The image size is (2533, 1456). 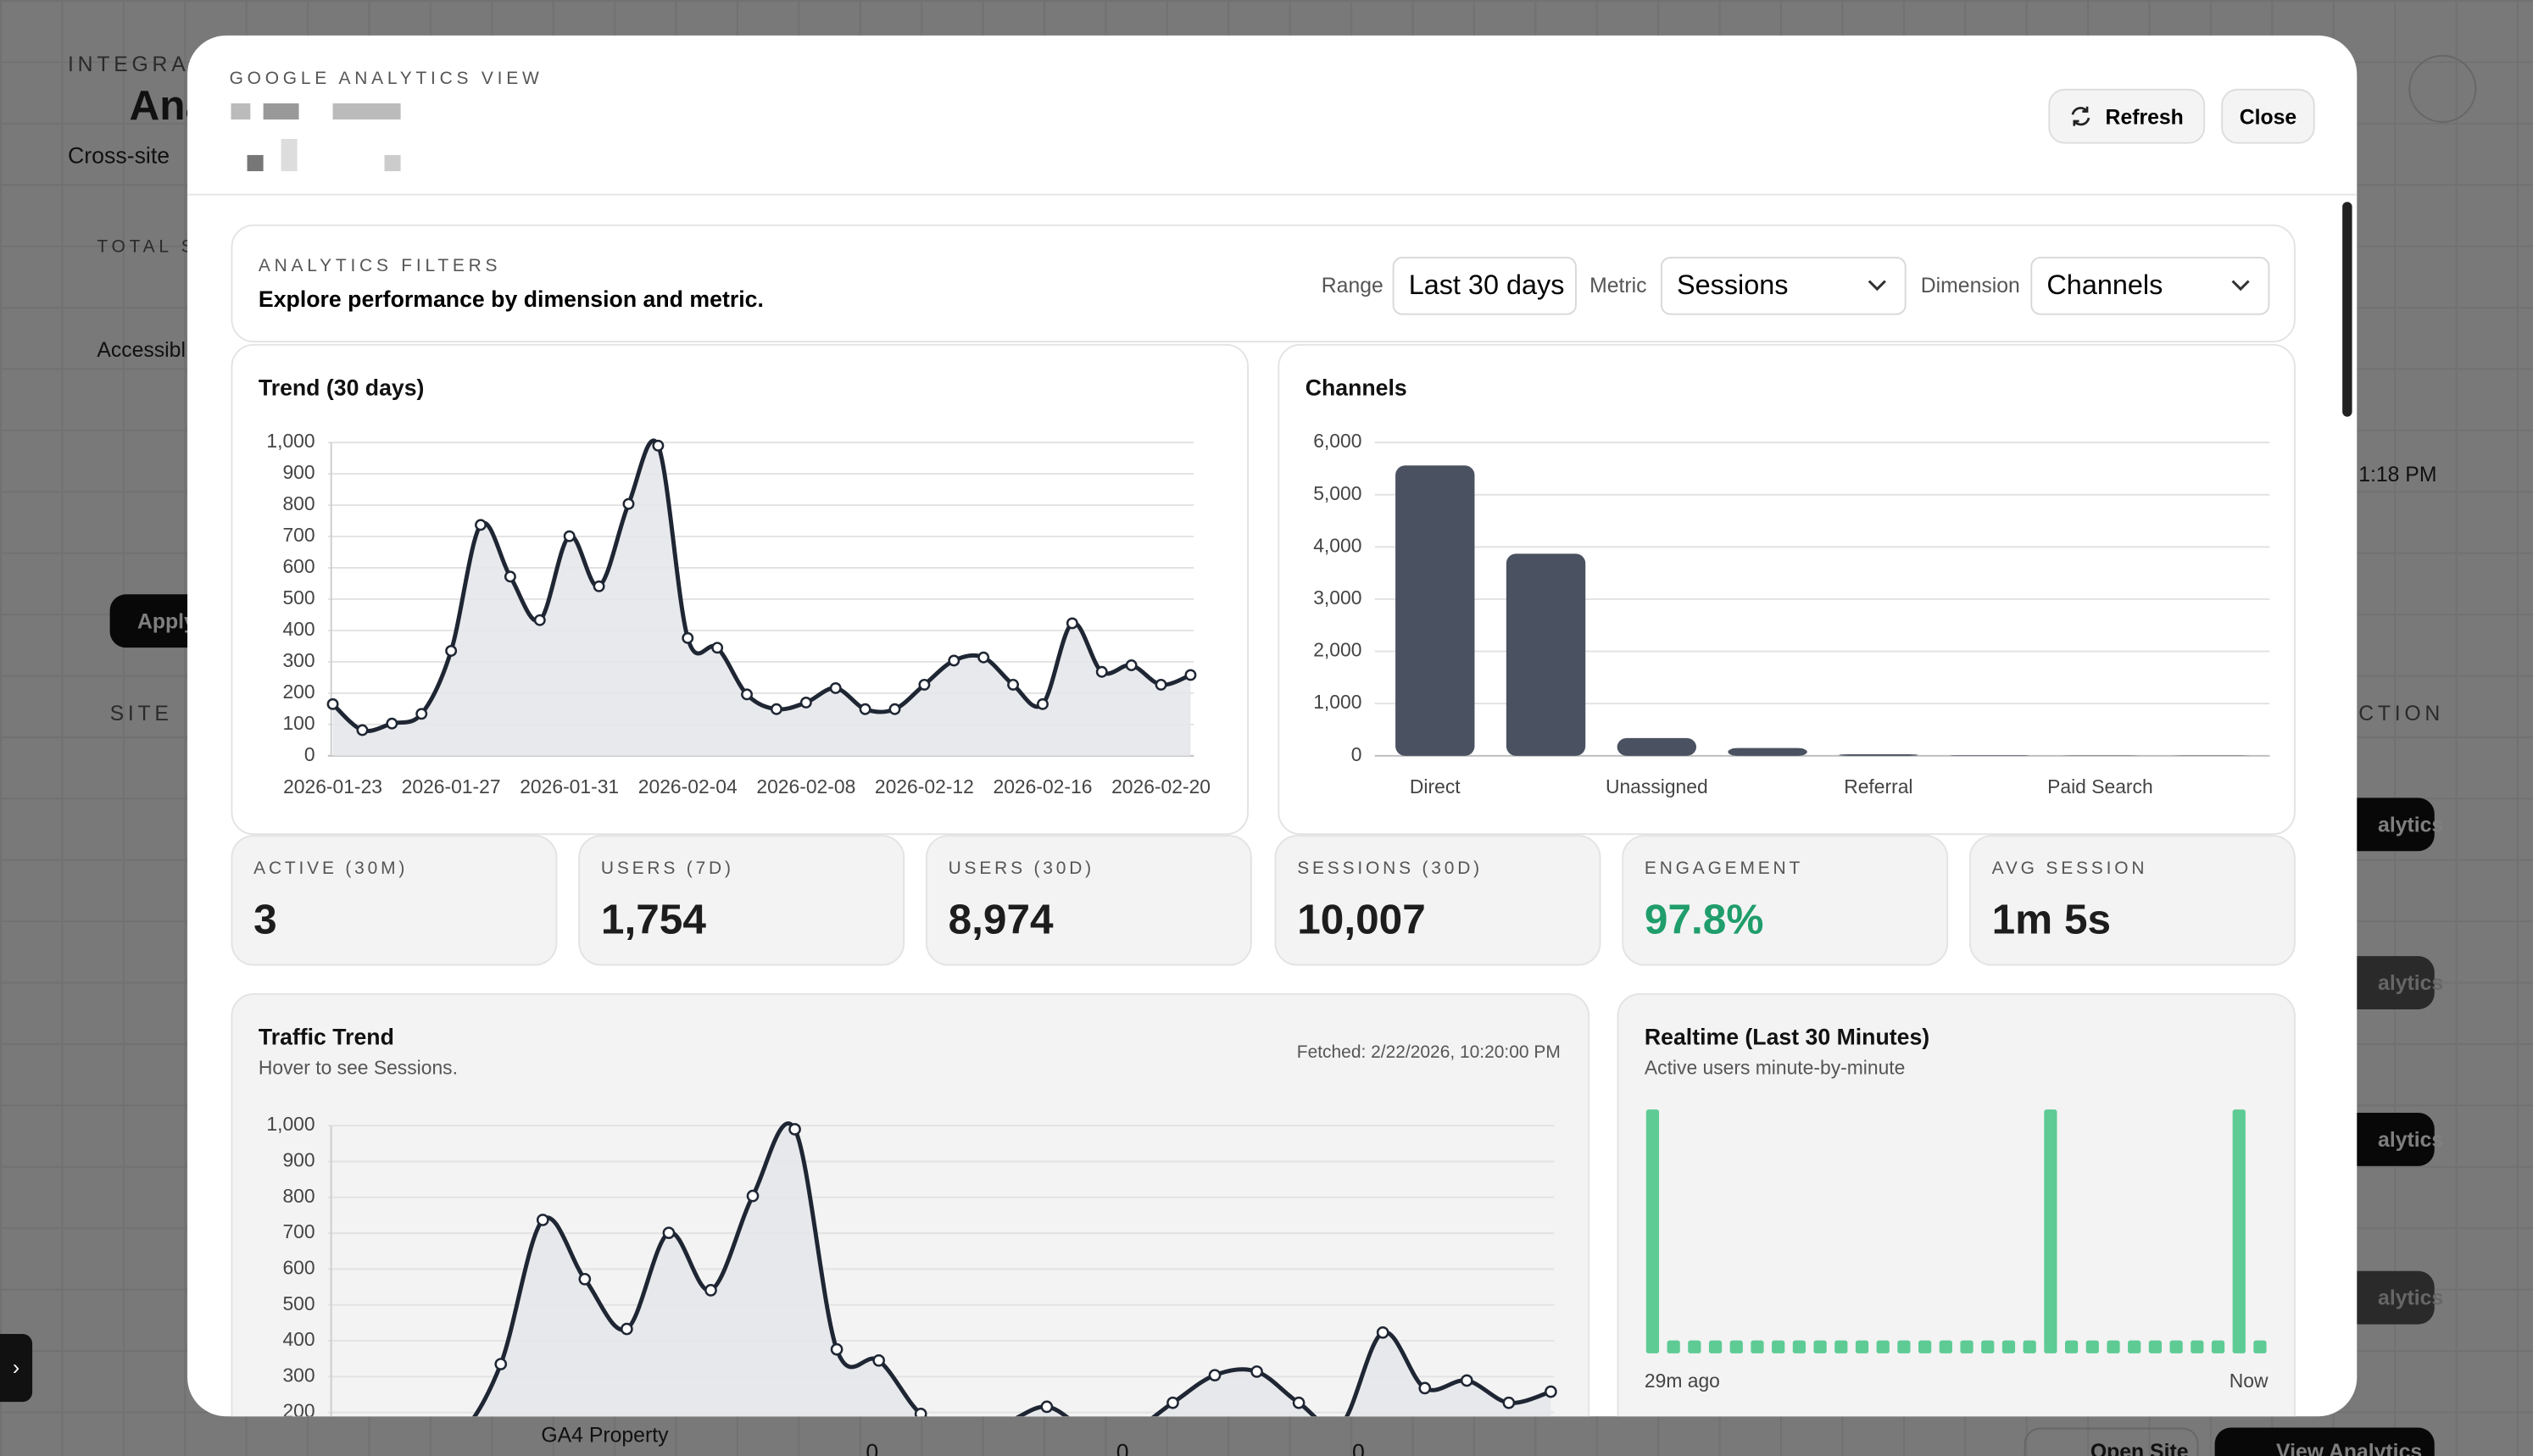 What do you see at coordinates (1618, 285) in the screenshot?
I see `metric-label: Metric` at bounding box center [1618, 285].